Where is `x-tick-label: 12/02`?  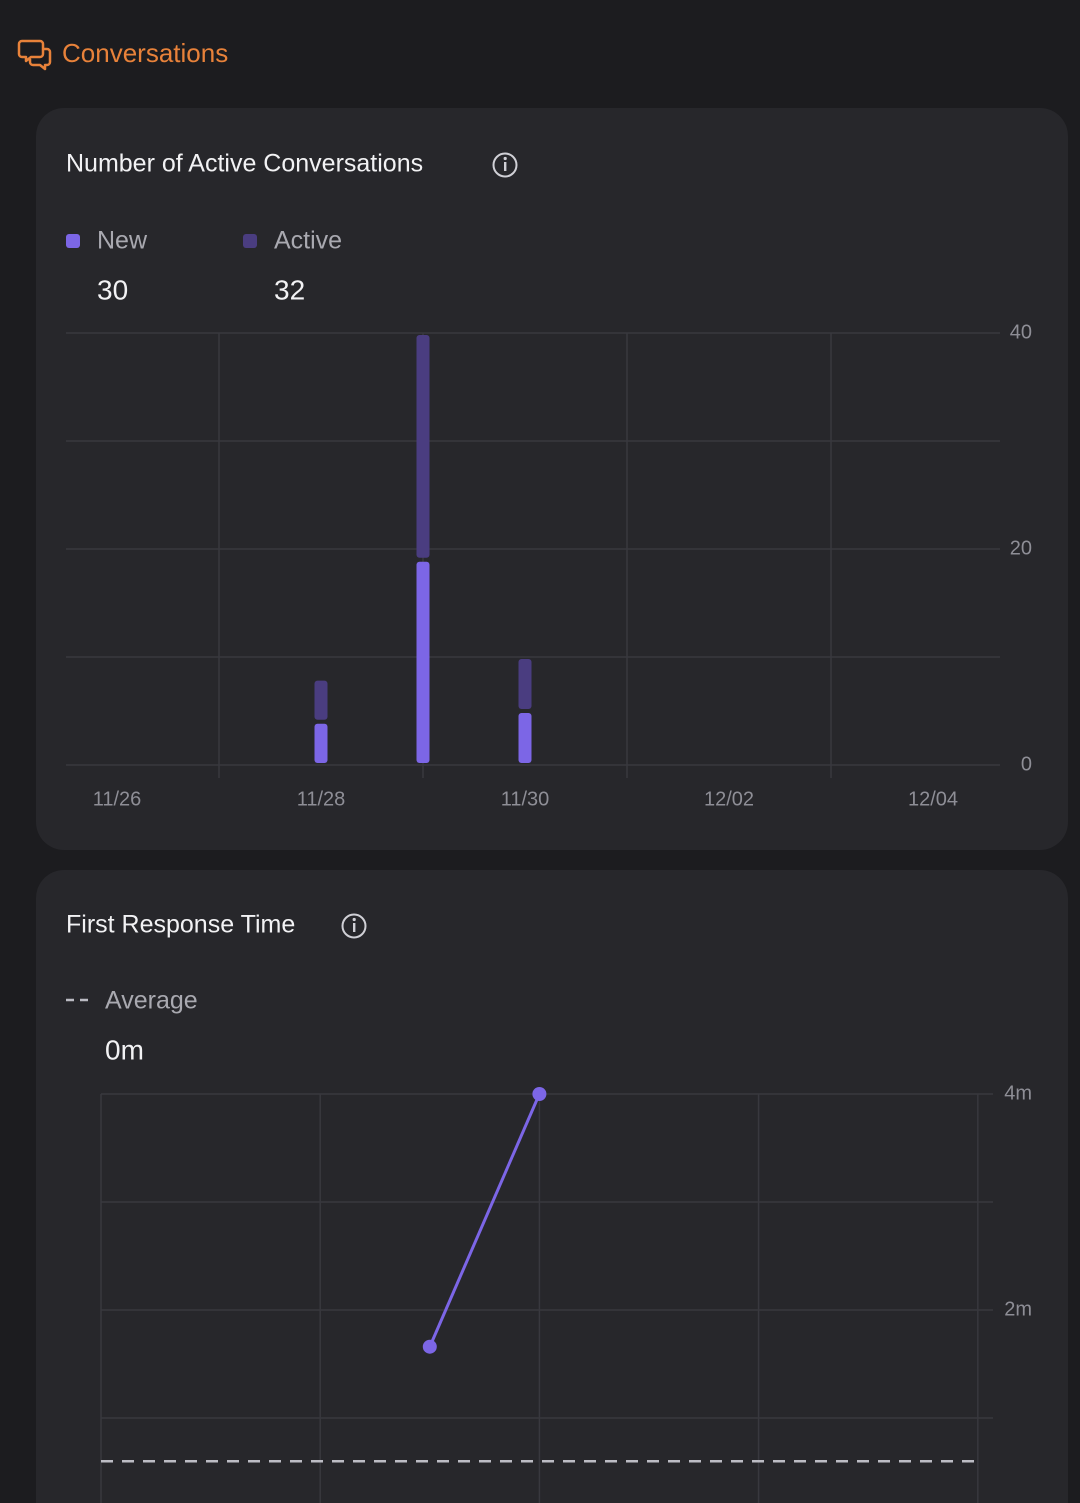 x-tick-label: 12/02 is located at coordinates (729, 799).